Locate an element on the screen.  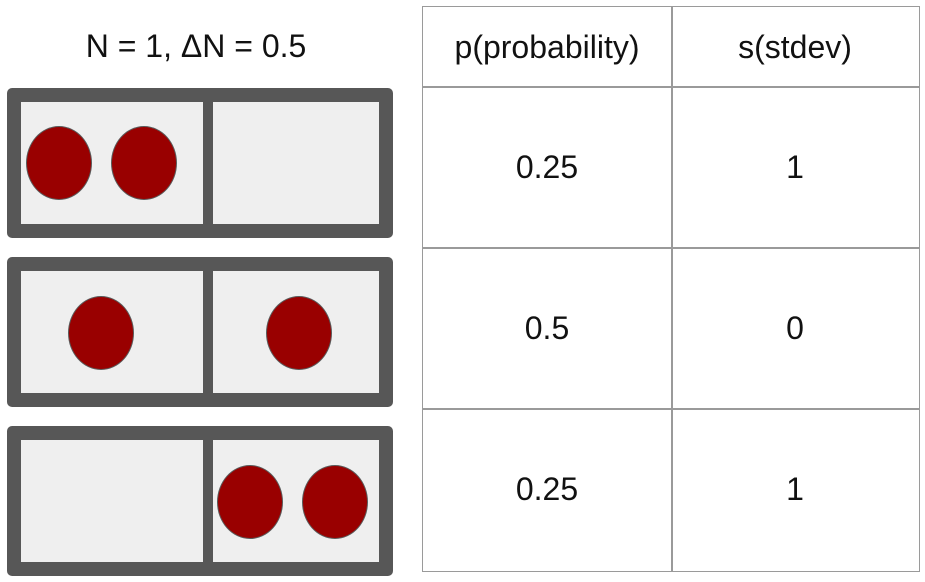
table-cell-probability-2: 0.5 is located at coordinates (547, 327).